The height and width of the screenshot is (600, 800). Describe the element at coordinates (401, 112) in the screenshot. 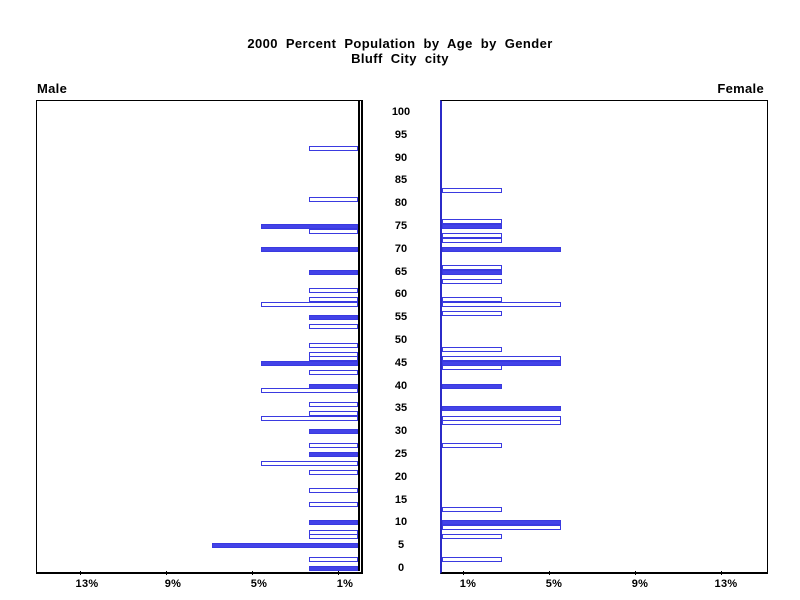

I see `age-tick-label-100: 100` at that location.